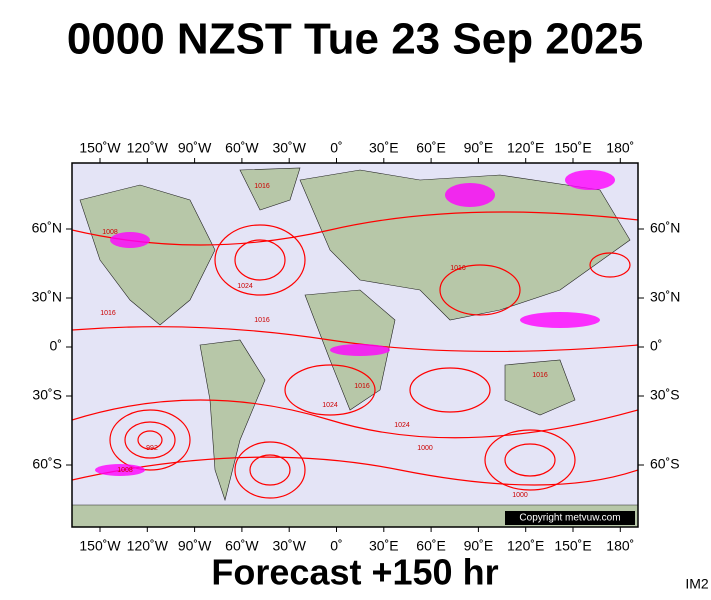 The height and width of the screenshot is (600, 711). I want to click on lon-label-top: 0˚, so click(336, 148).